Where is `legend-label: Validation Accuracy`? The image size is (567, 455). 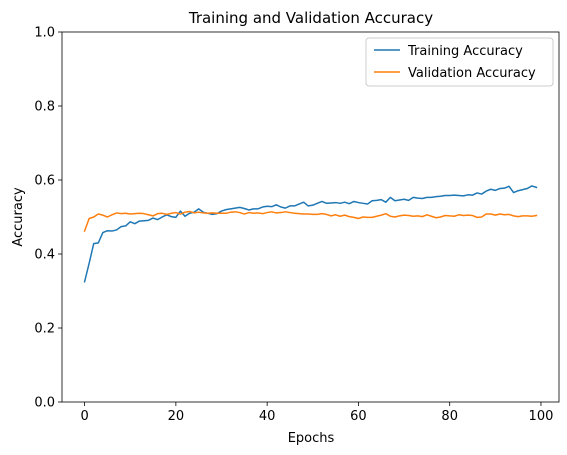
legend-label: Validation Accuracy is located at coordinates (472, 73).